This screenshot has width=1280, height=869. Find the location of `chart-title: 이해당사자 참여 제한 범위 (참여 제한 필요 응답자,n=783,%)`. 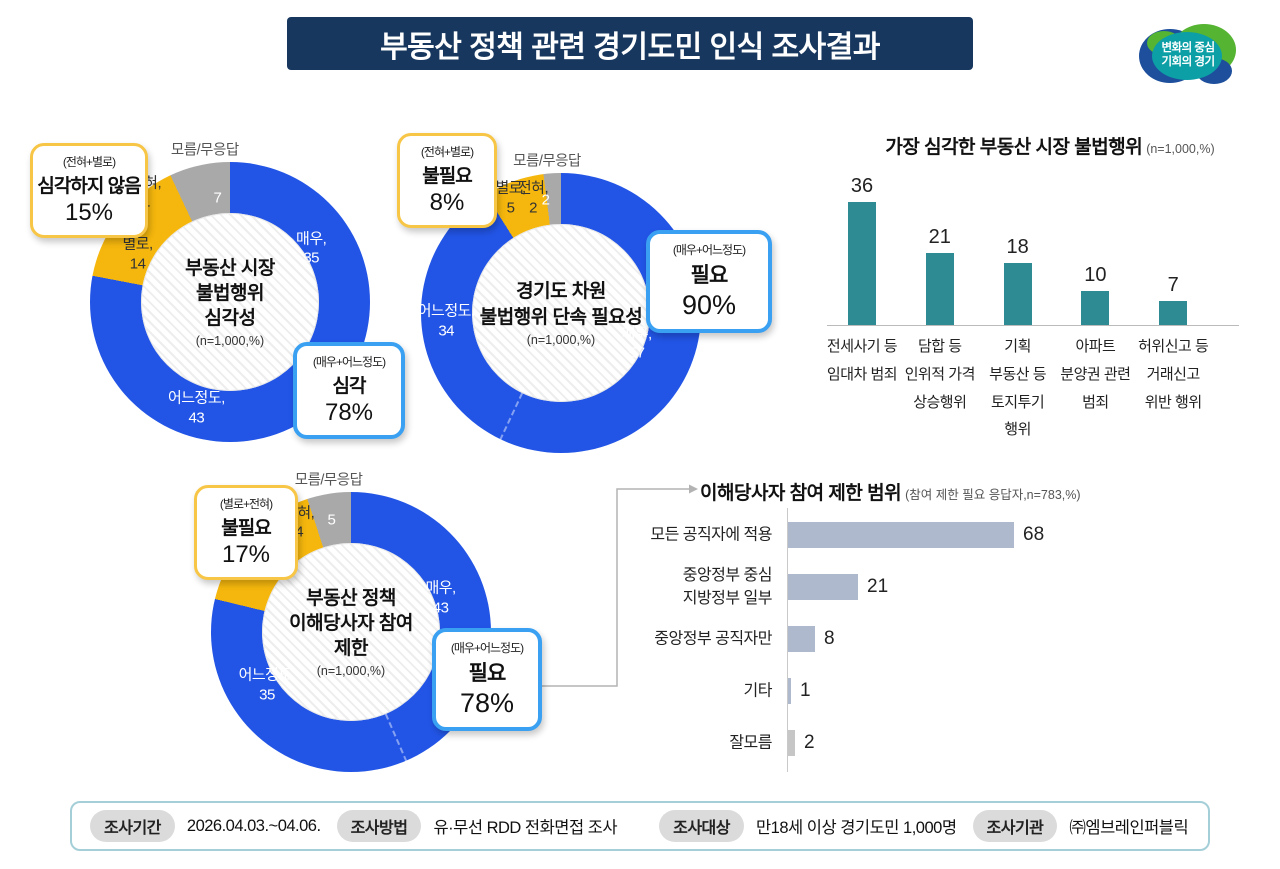

chart-title: 이해당사자 참여 제한 범위 (참여 제한 필요 응답자,n=783,%) is located at coordinates (890, 493).